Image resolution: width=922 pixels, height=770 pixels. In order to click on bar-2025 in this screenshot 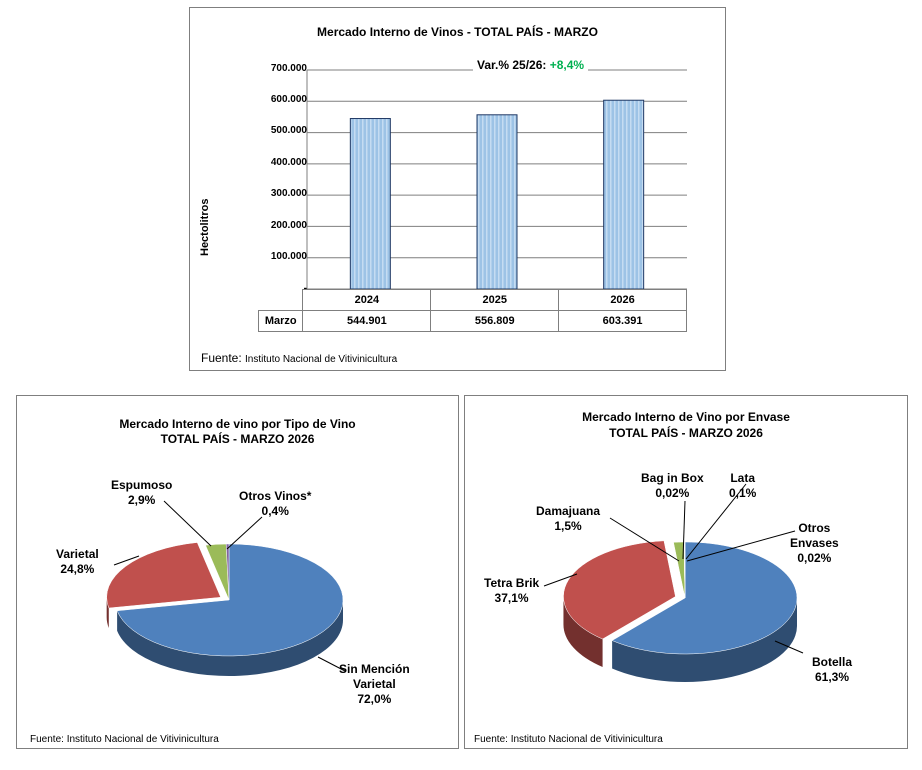, I will do `click(497, 202)`.